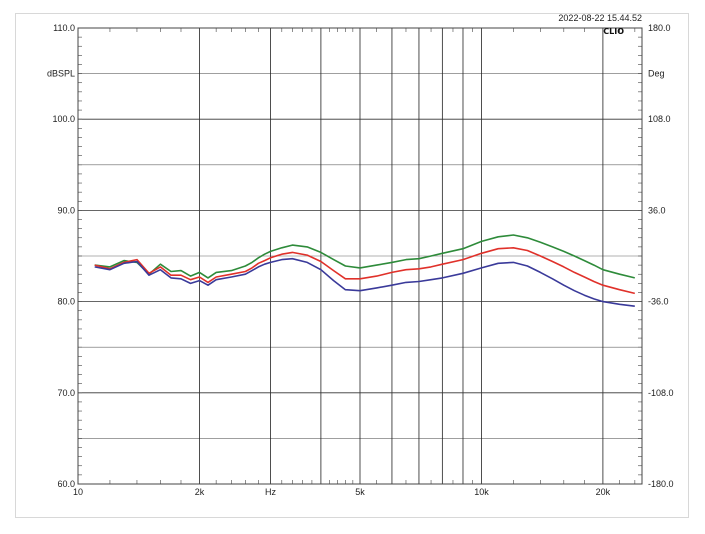 Image resolution: width=705 pixels, height=534 pixels. I want to click on series-layer, so click(364, 270).